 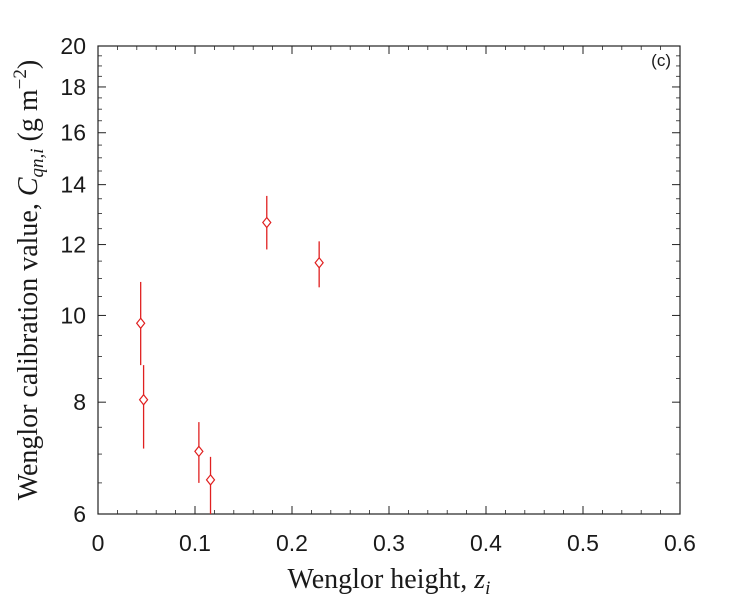 I want to click on y-axis-title-unit-exp: −2, so click(x=20, y=79).